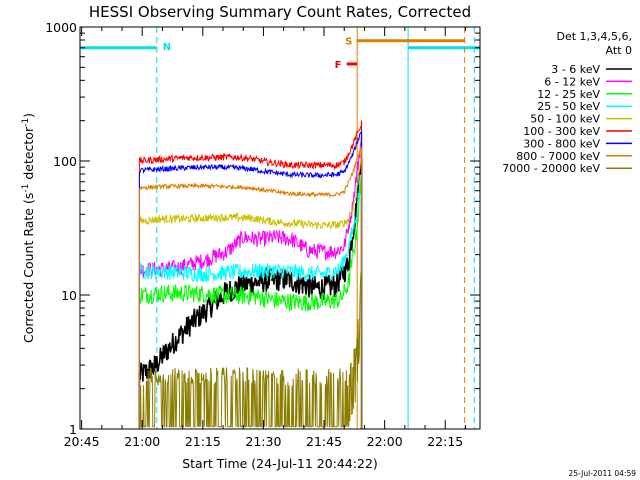 This screenshot has width=640, height=480. Describe the element at coordinates (61, 27) in the screenshot. I see `y-tick-label: 1000` at that location.